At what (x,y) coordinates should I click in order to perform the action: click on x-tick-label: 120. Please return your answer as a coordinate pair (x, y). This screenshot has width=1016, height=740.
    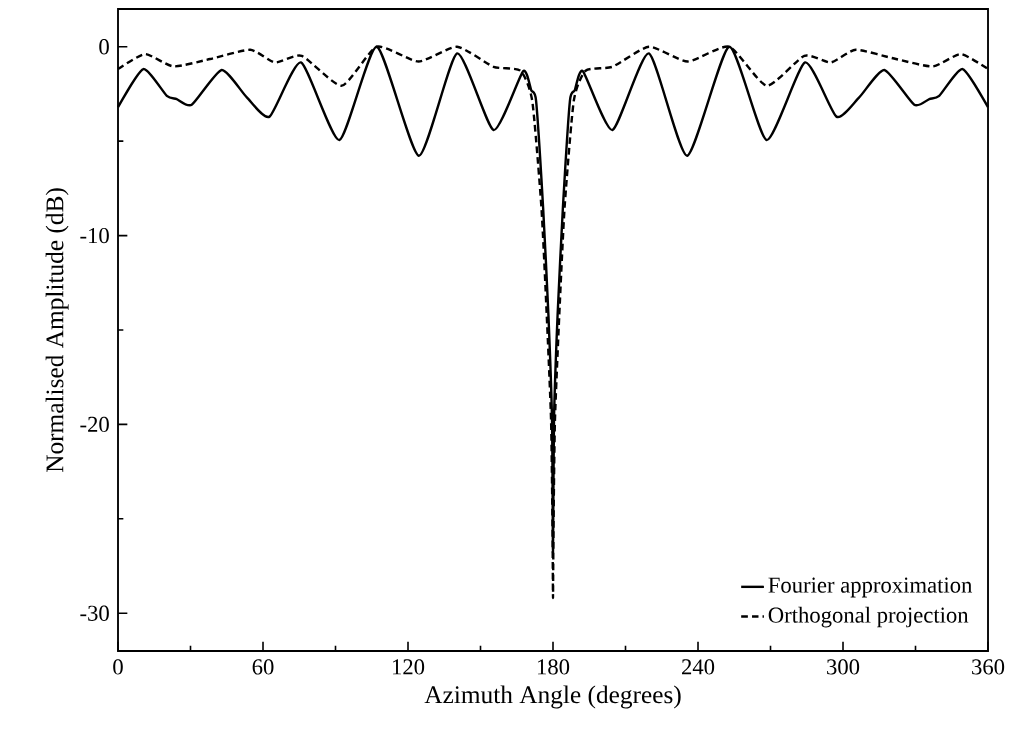
    Looking at the image, I should click on (408, 667).